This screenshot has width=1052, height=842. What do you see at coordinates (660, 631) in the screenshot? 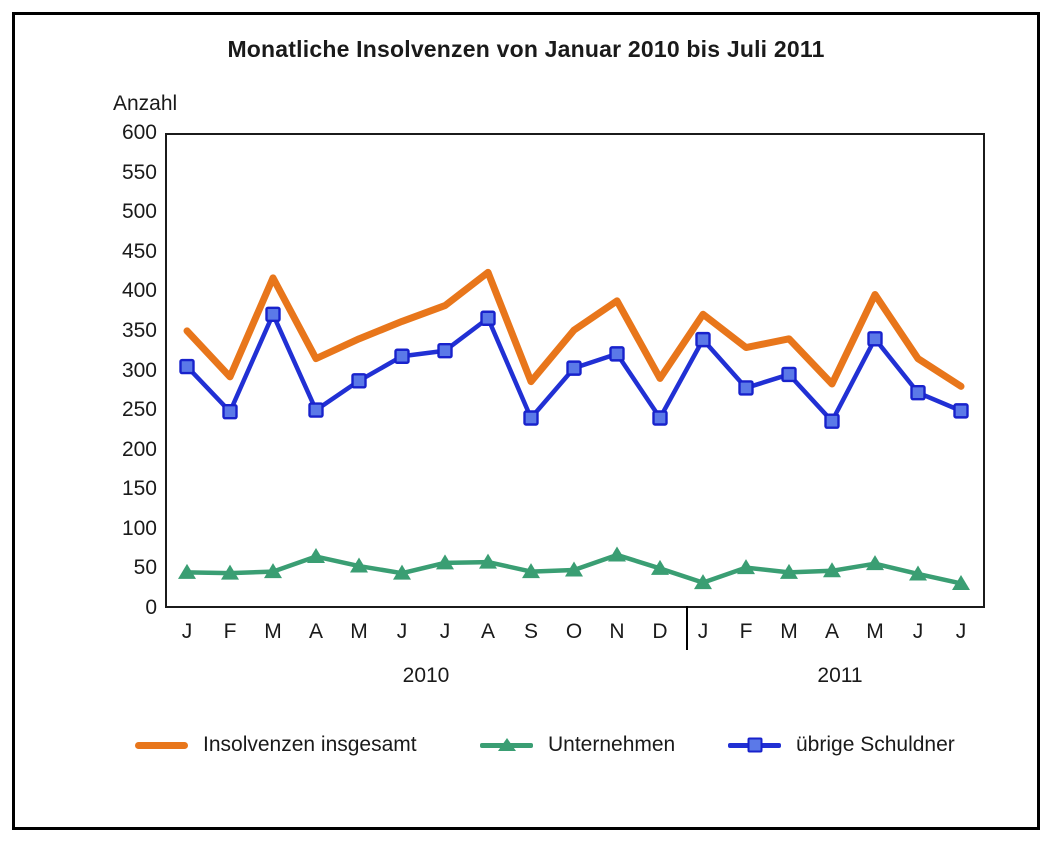
I see `x-tick-label-11: D` at bounding box center [660, 631].